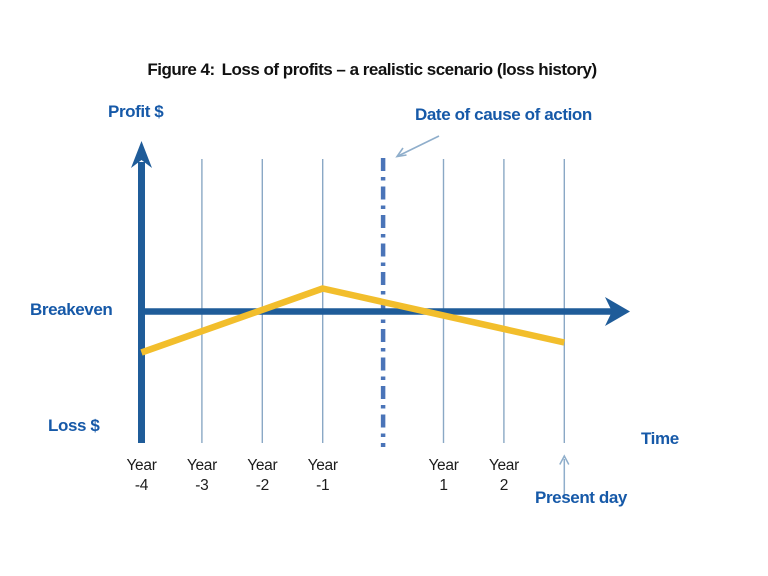  I want to click on breakeven-arrowhead, so click(617, 311).